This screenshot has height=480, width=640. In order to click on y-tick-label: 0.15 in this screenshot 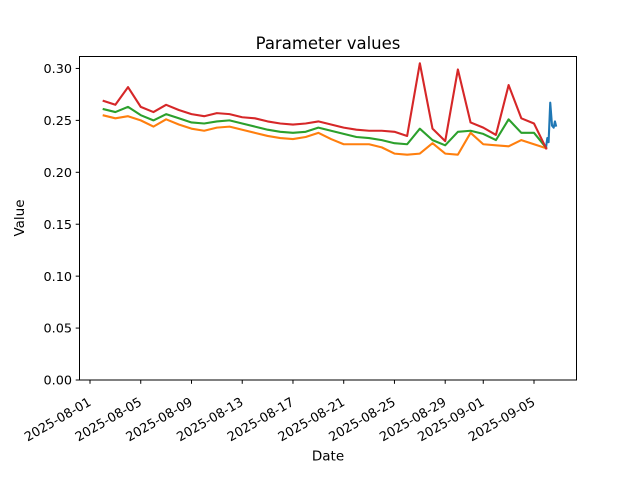, I will do `click(58, 225)`.